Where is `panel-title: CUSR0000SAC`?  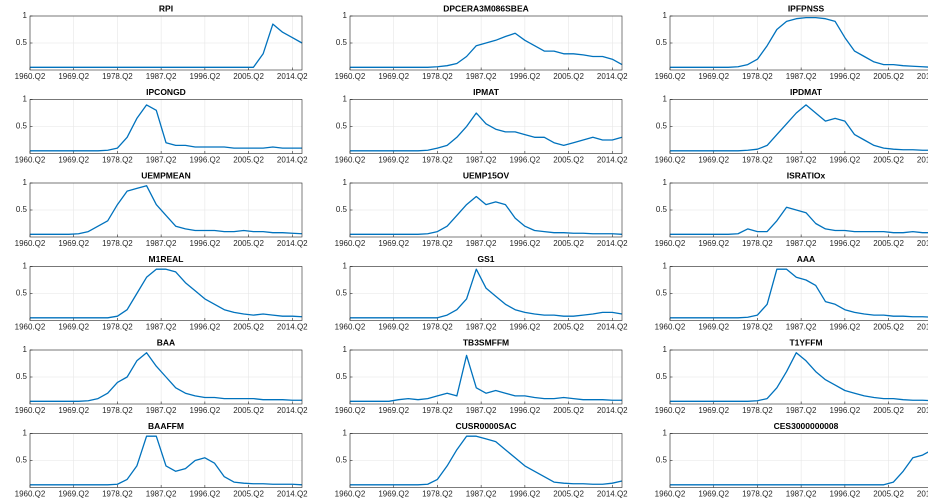 panel-title: CUSR0000SAC is located at coordinates (486, 426).